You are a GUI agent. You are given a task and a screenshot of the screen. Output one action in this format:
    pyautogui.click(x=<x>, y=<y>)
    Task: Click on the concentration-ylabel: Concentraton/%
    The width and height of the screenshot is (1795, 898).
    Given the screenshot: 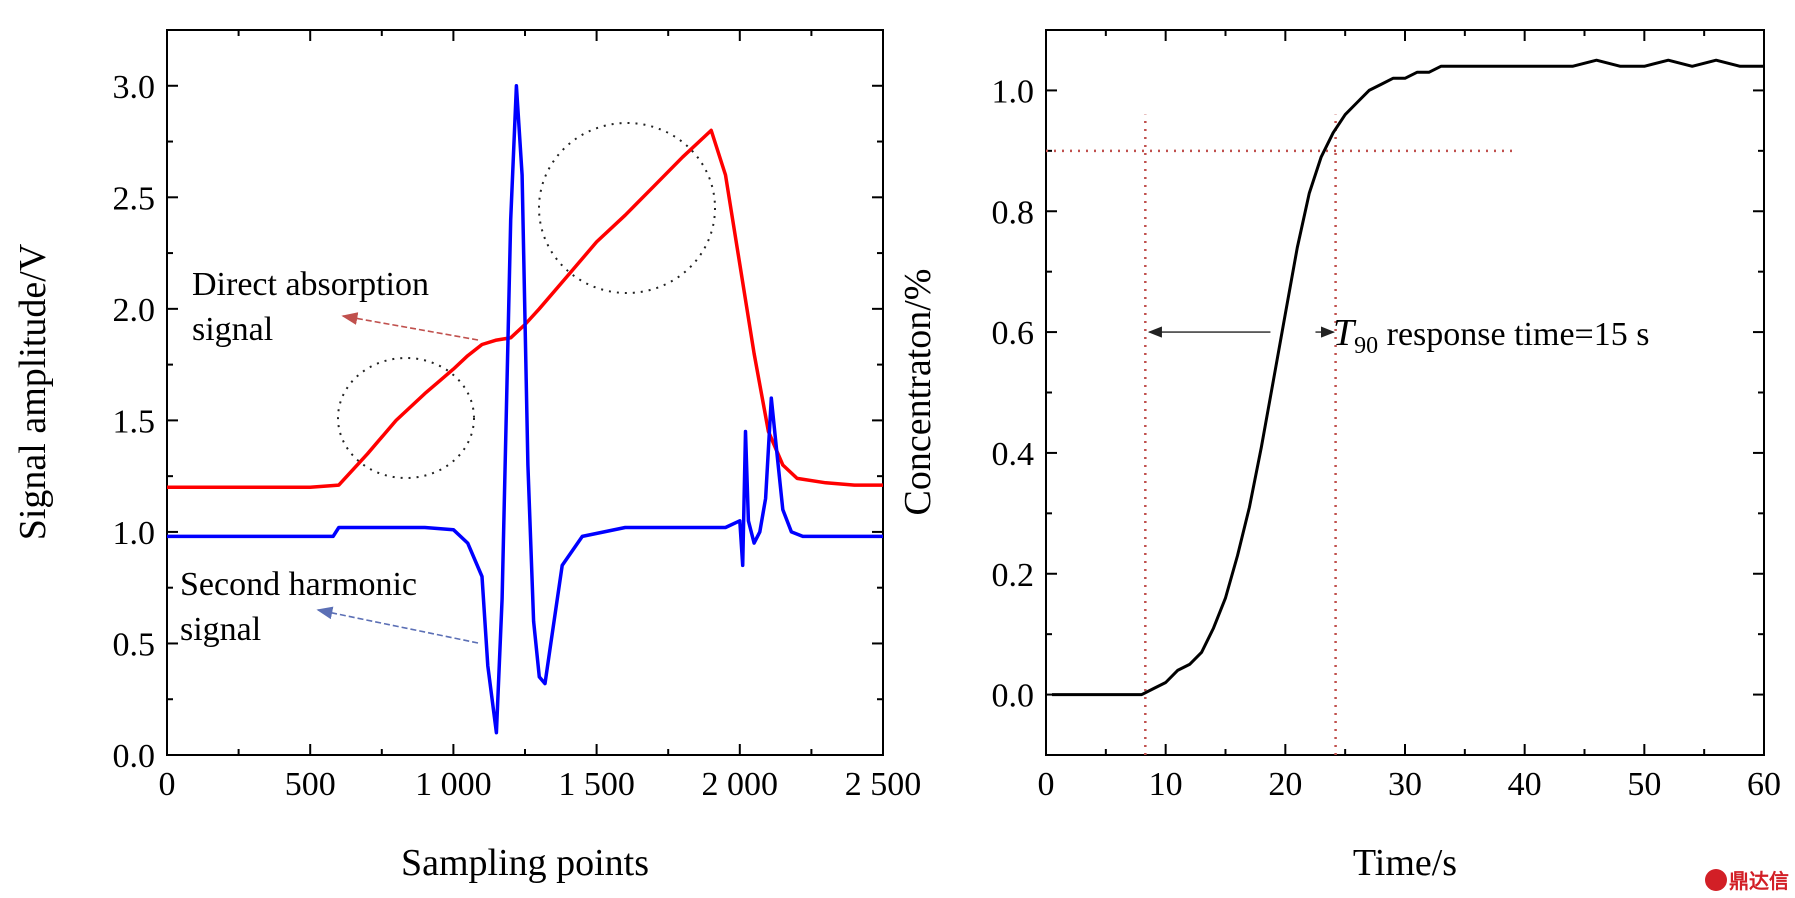 What is the action you would take?
    pyautogui.click(x=918, y=392)
    